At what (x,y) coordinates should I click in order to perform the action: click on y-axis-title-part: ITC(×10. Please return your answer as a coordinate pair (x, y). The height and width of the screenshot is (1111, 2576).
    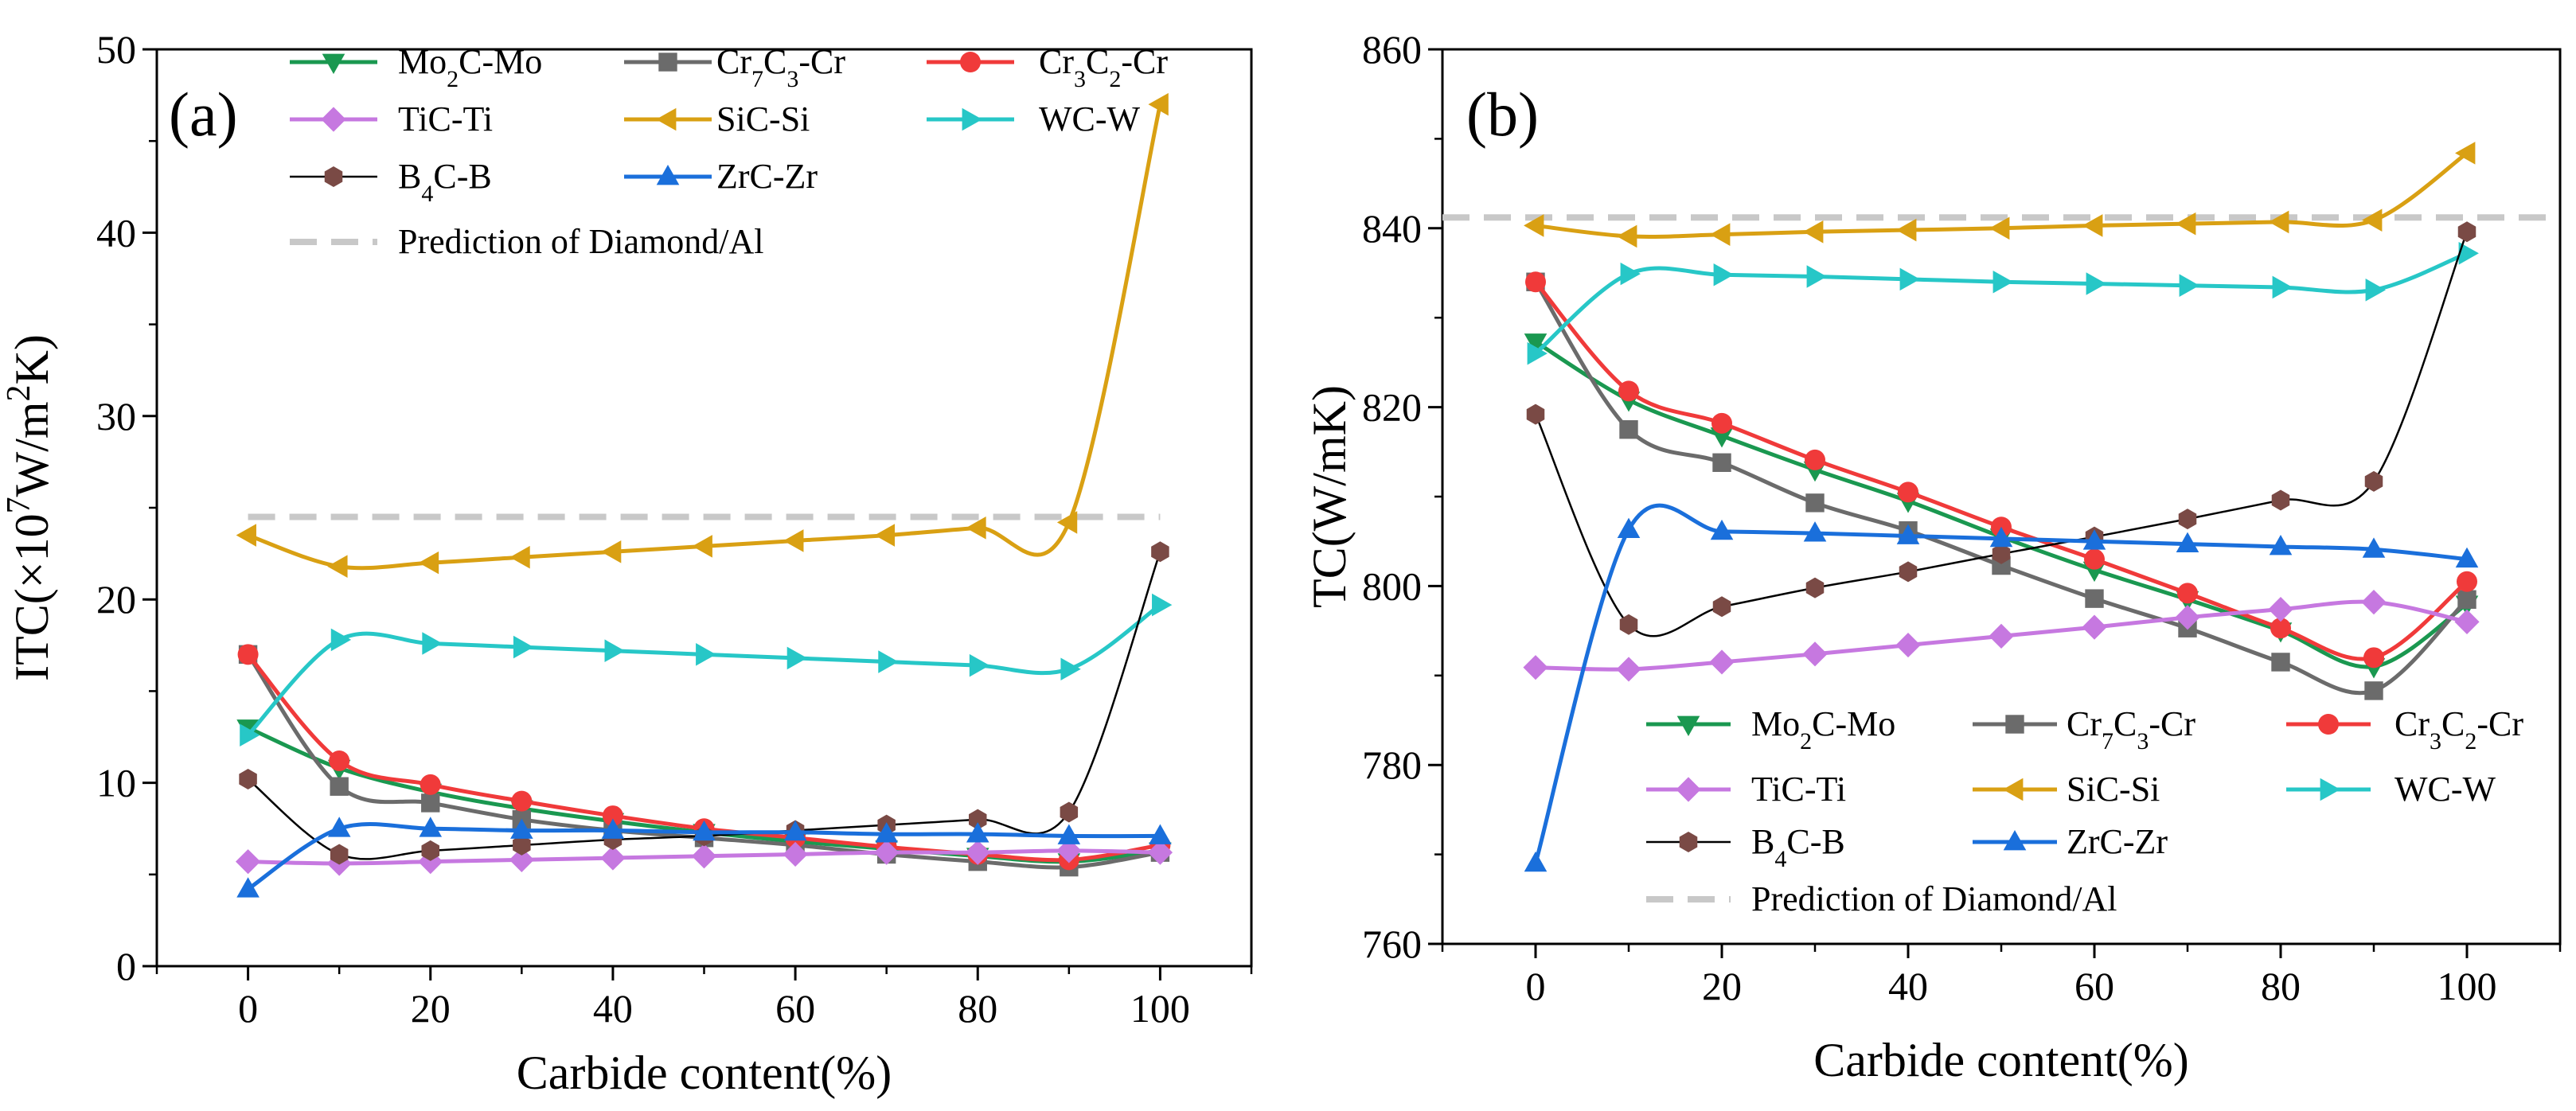
    Looking at the image, I should click on (32, 596).